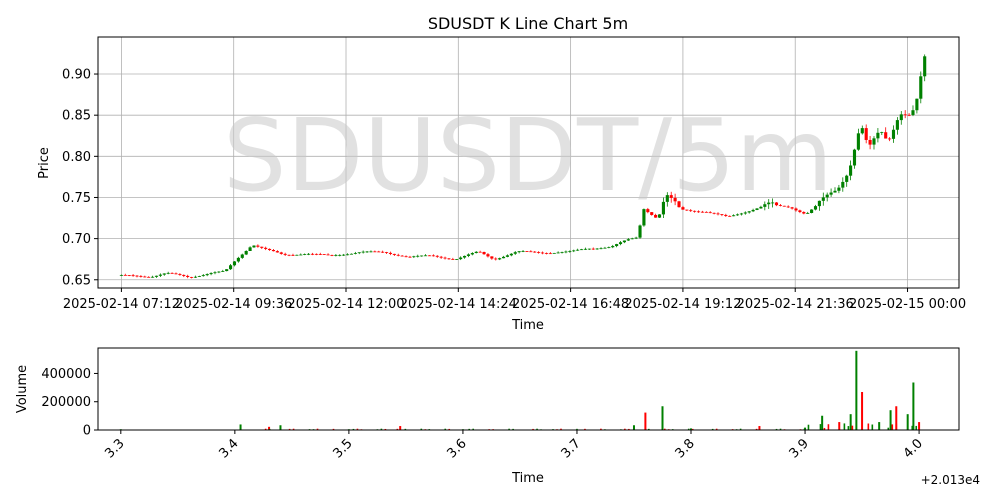  What do you see at coordinates (527, 325) in the screenshot?
I see `price-x-axis-label: Time` at bounding box center [527, 325].